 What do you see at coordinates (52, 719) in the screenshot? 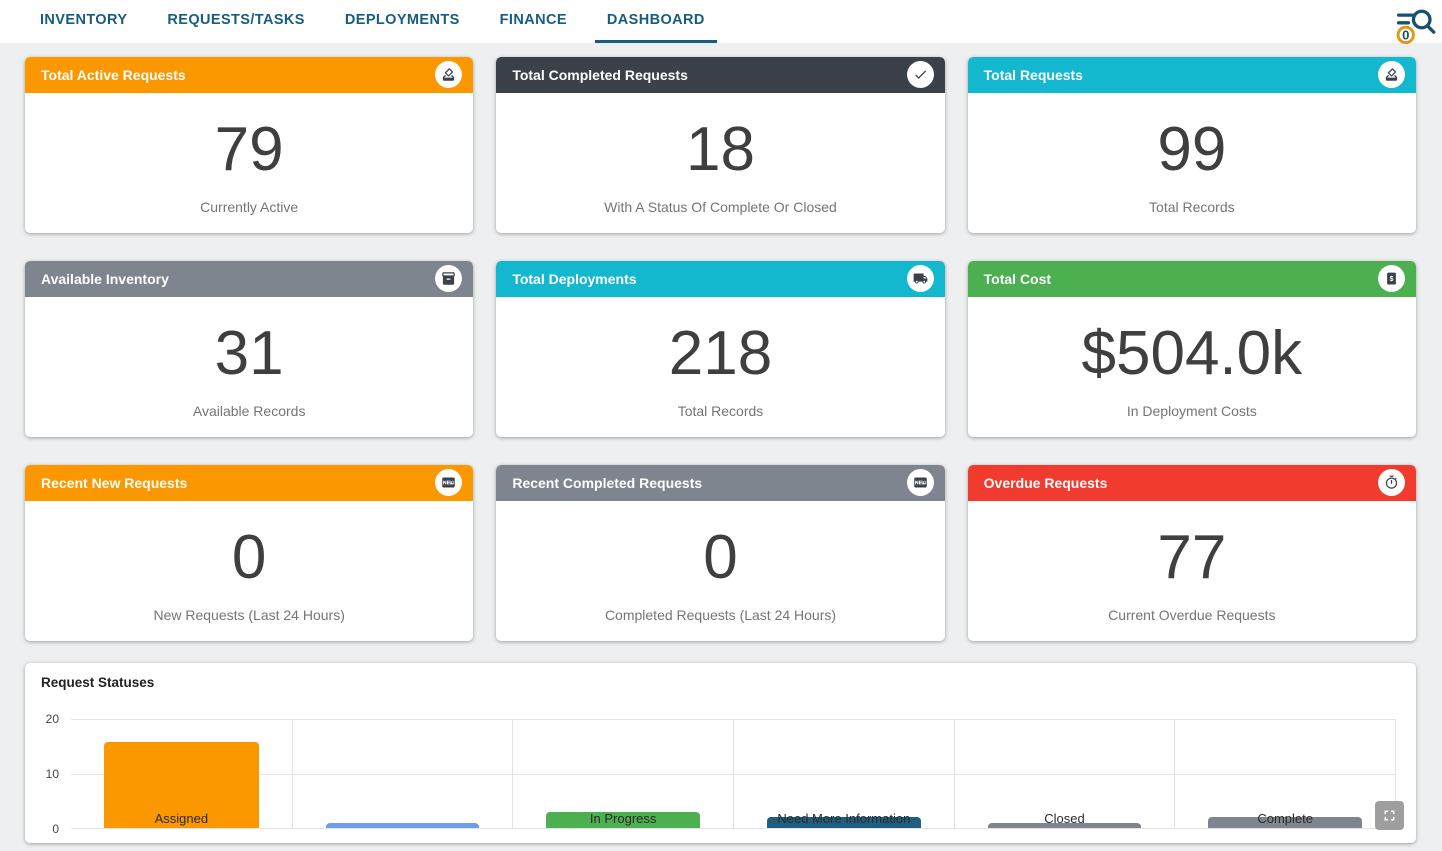
I see `y-tick-label: 20` at bounding box center [52, 719].